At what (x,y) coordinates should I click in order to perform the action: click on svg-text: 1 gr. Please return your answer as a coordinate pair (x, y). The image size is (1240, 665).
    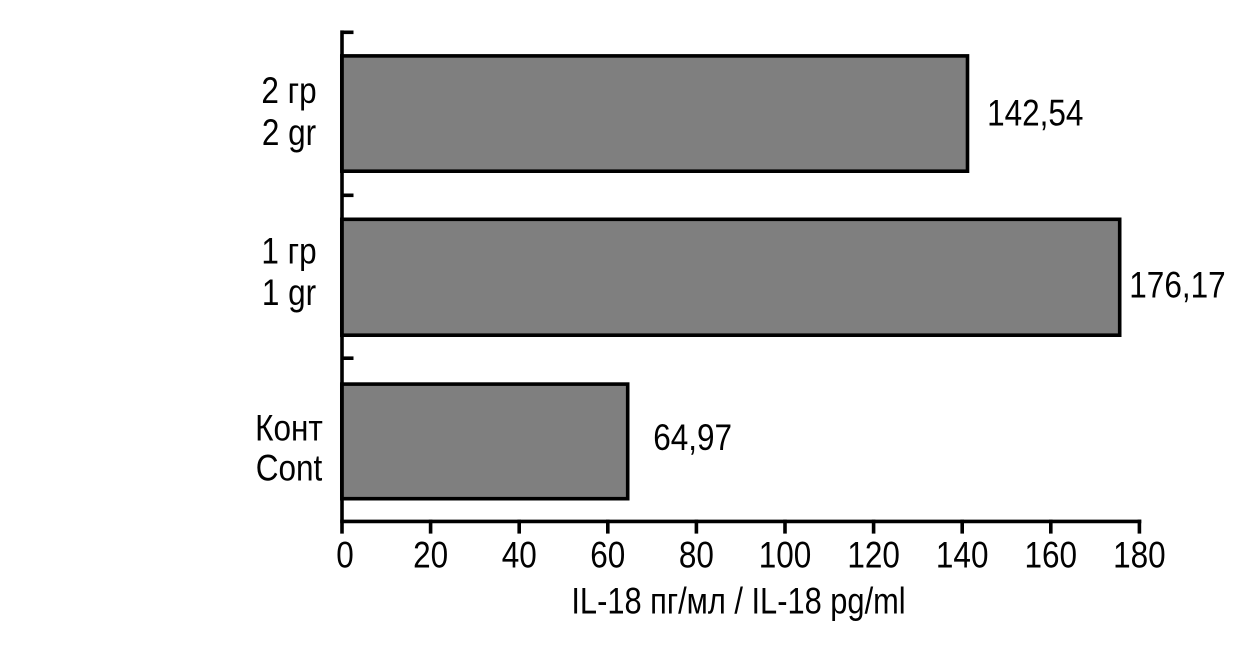
    Looking at the image, I should click on (289, 293).